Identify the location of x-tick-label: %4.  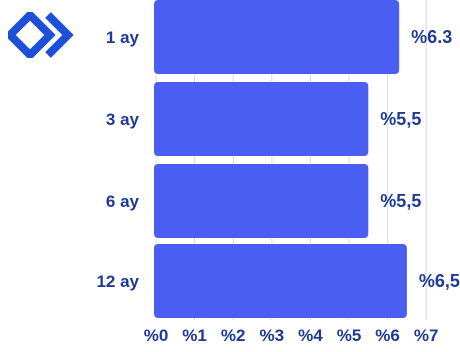
(310, 335).